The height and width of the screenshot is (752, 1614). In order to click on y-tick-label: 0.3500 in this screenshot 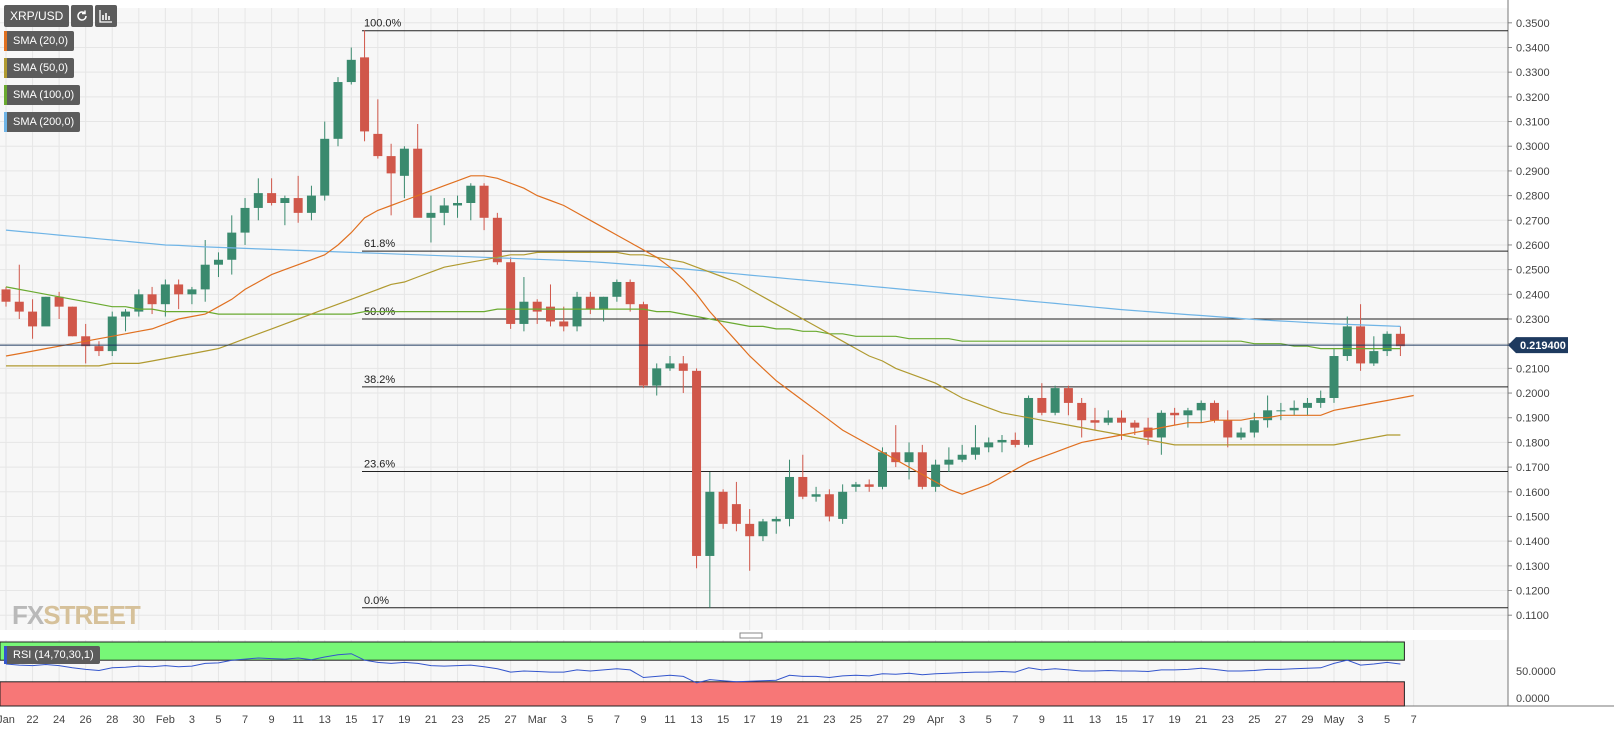, I will do `click(1533, 24)`.